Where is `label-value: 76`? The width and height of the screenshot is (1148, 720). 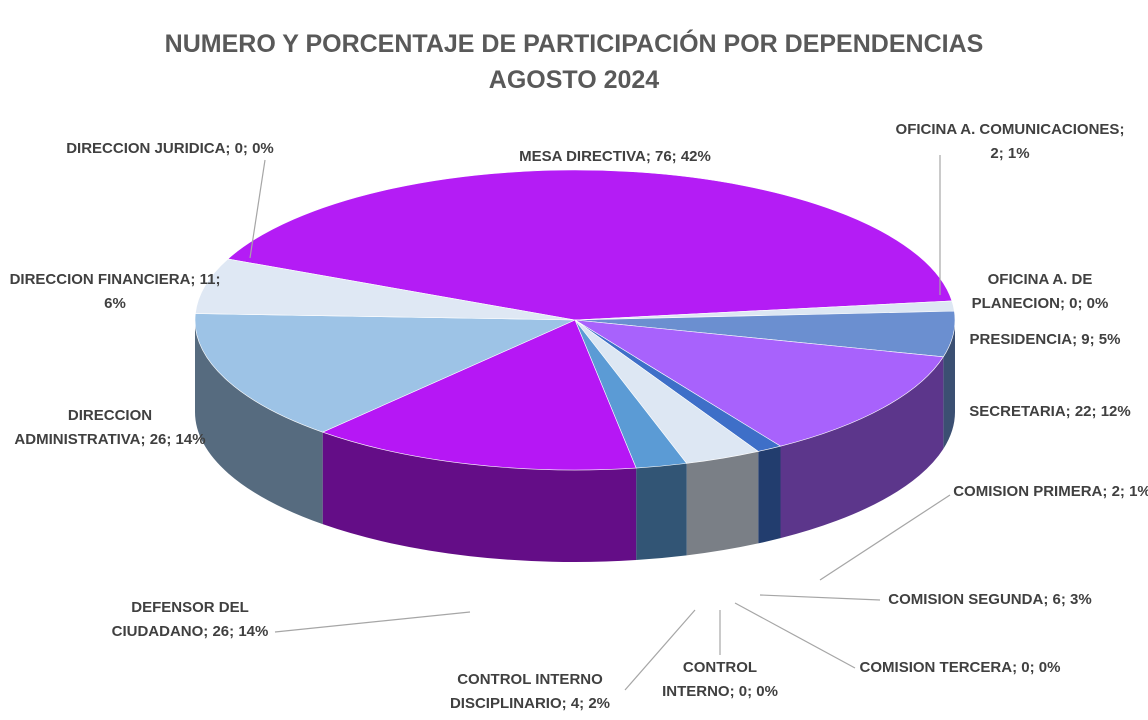 label-value: 76 is located at coordinates (663, 156).